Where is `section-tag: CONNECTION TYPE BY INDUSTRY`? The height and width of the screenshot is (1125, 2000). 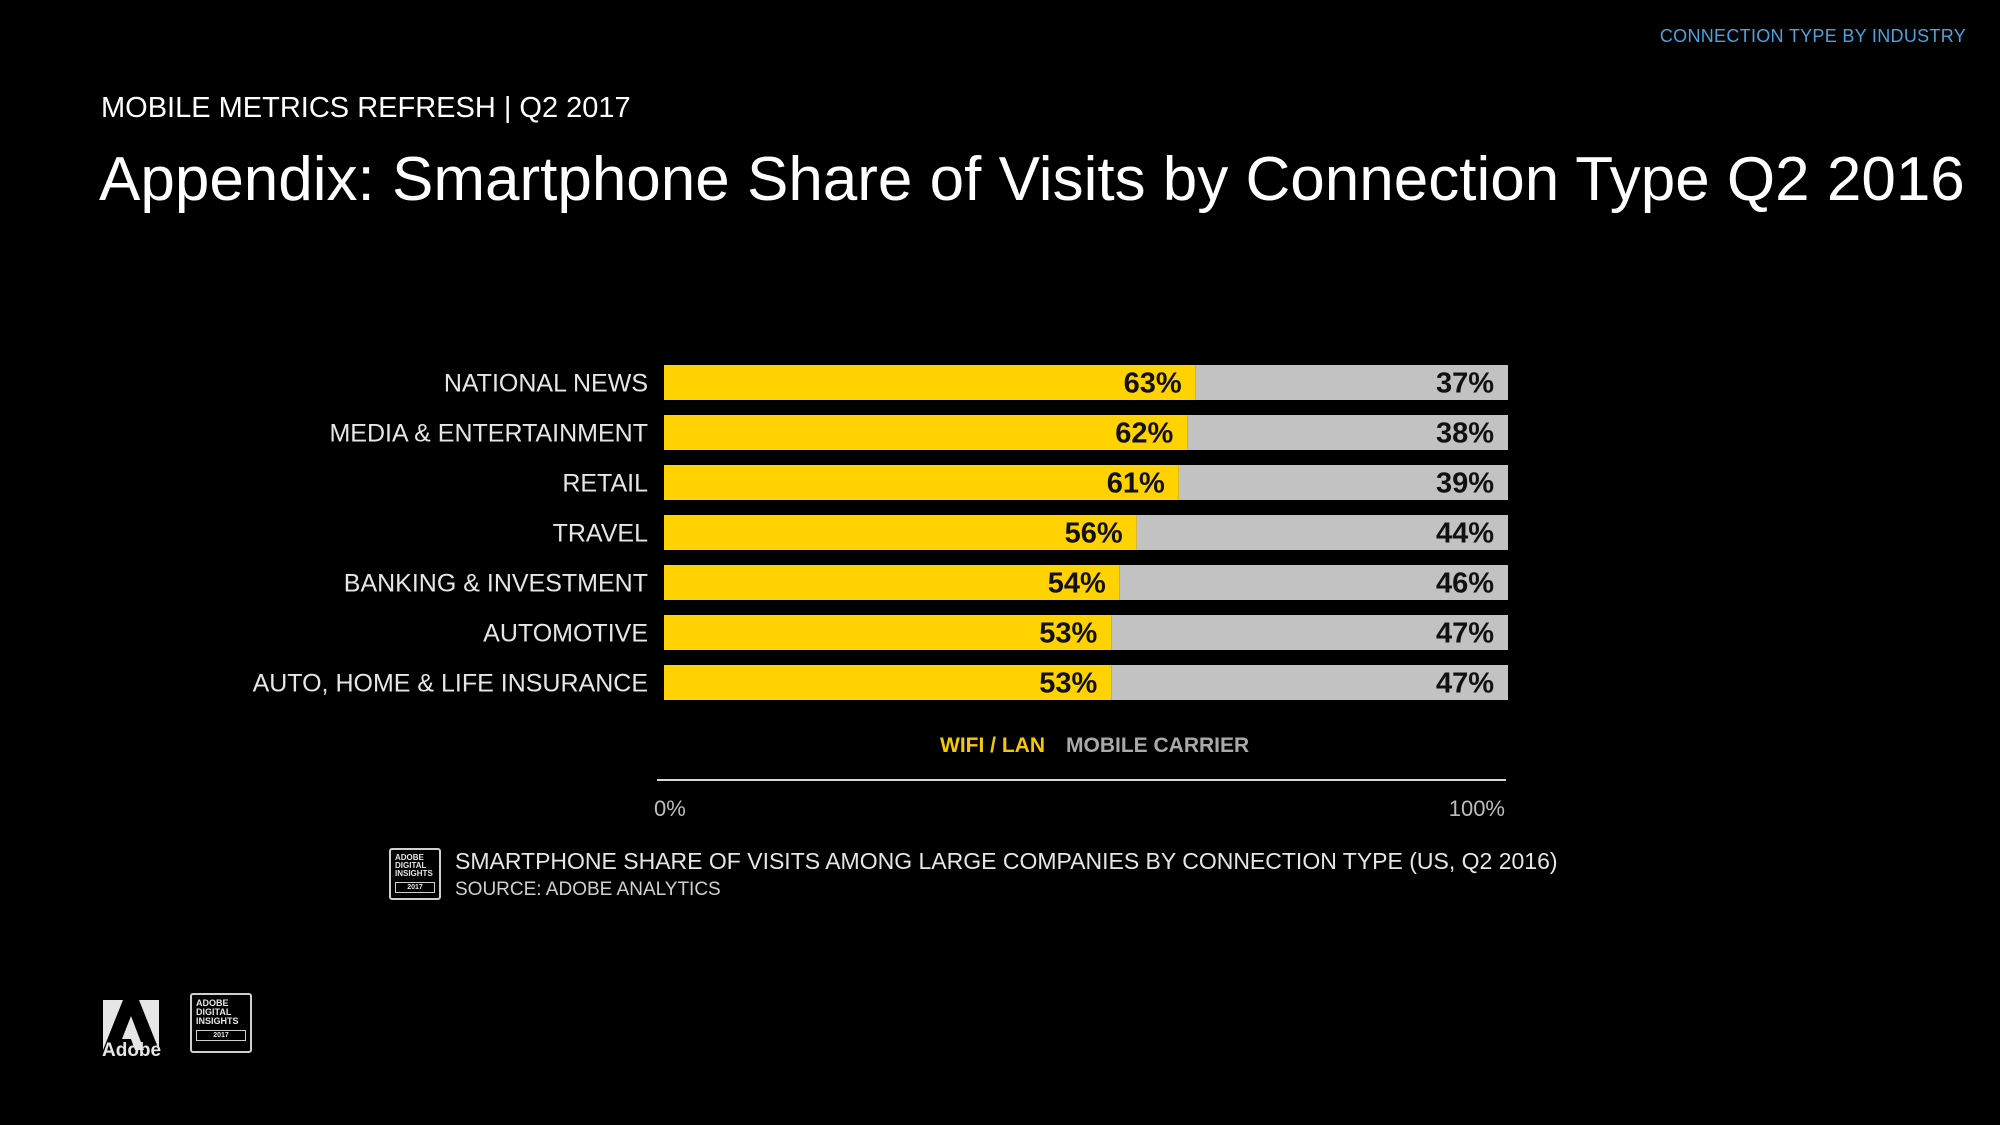 section-tag: CONNECTION TYPE BY INDUSTRY is located at coordinates (1812, 36).